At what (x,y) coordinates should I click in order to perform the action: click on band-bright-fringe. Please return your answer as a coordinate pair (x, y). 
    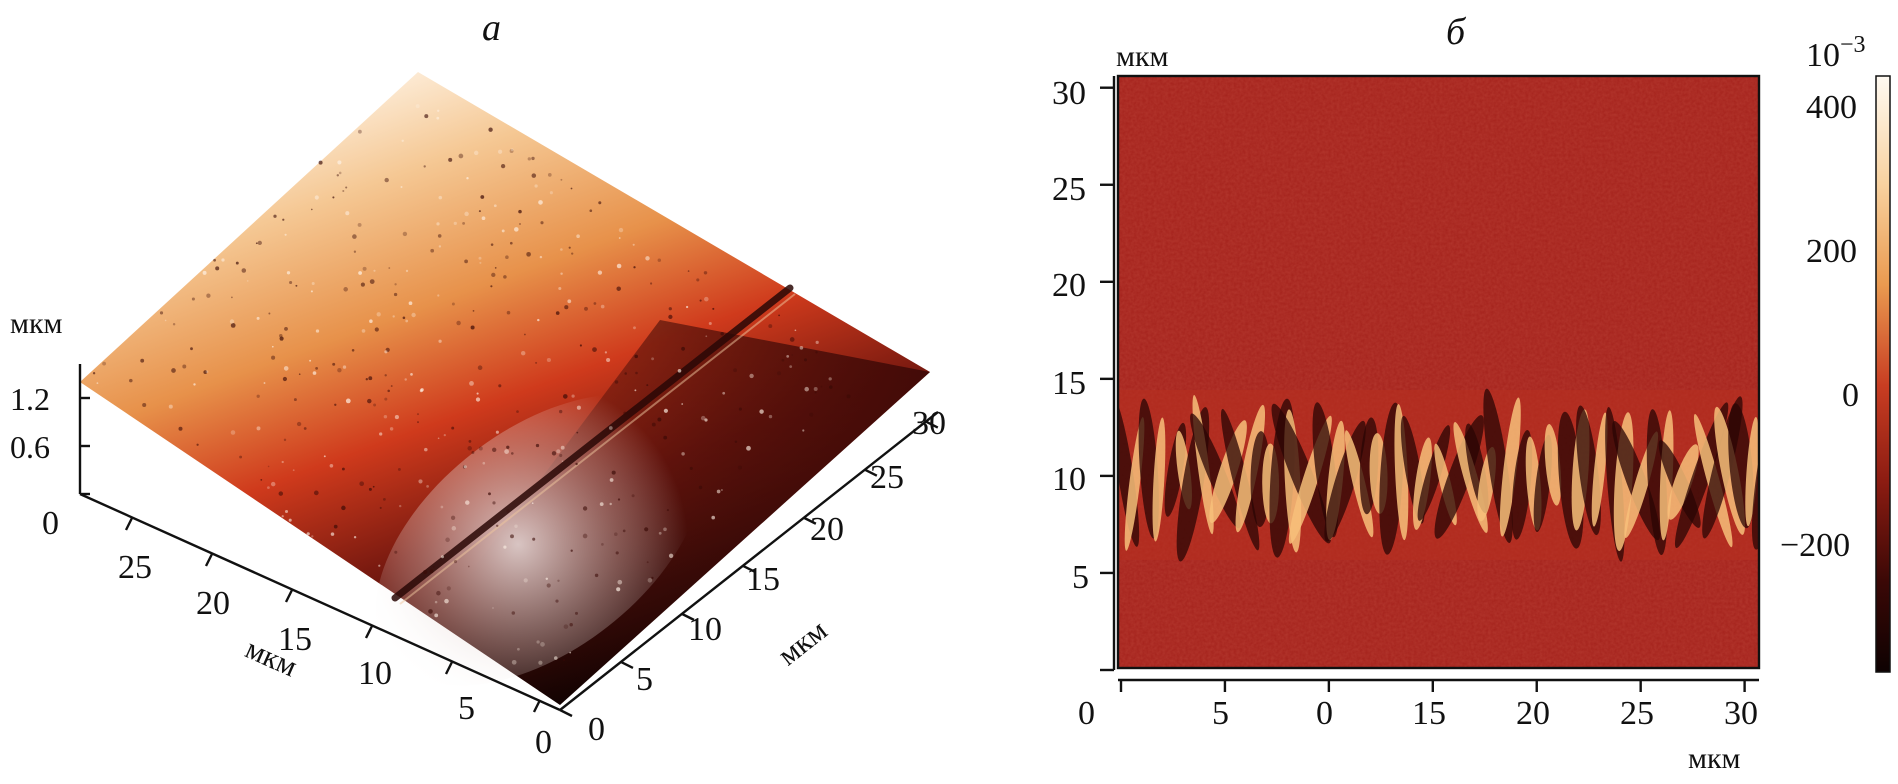
    Looking at the image, I should click on (1510, 467).